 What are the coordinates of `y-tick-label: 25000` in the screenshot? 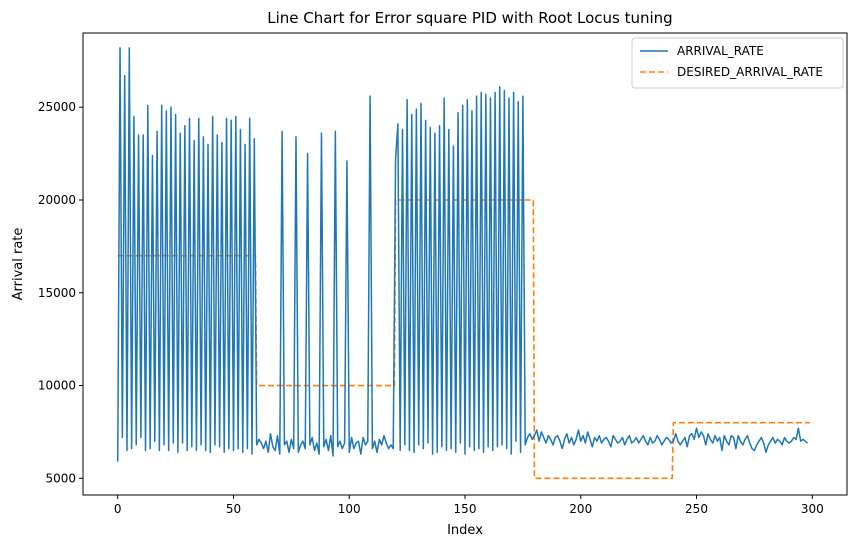 It's located at (57, 107).